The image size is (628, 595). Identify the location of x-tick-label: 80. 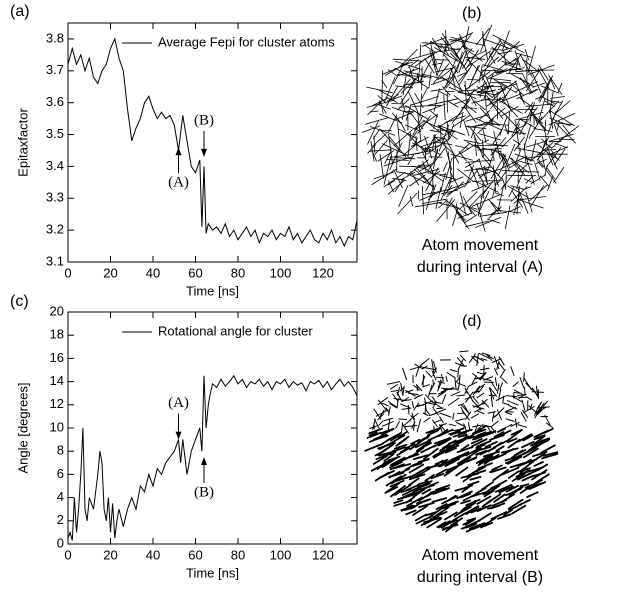
(238, 272).